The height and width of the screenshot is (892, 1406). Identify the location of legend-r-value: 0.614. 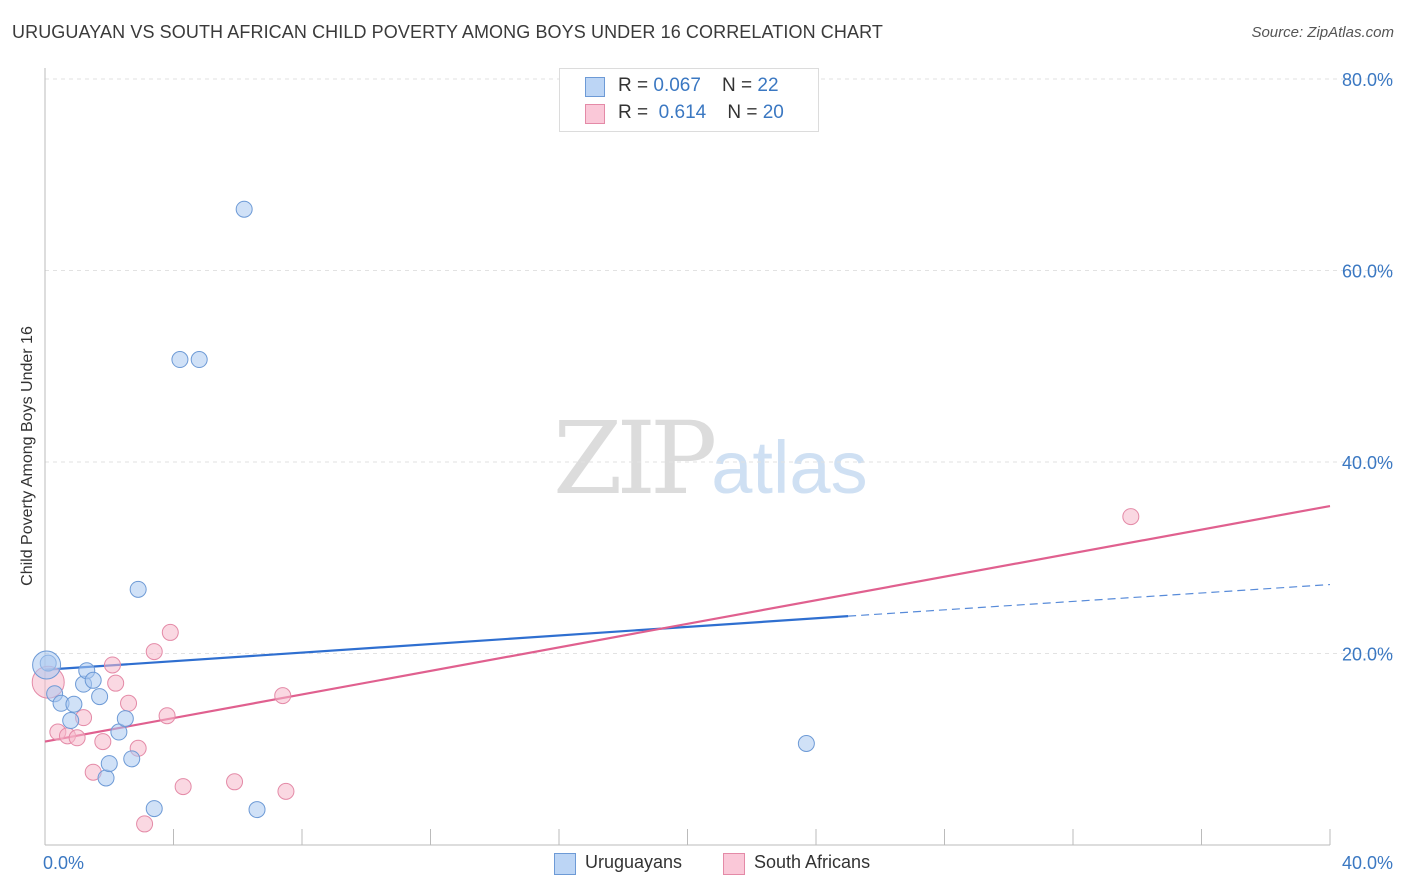
(682, 112).